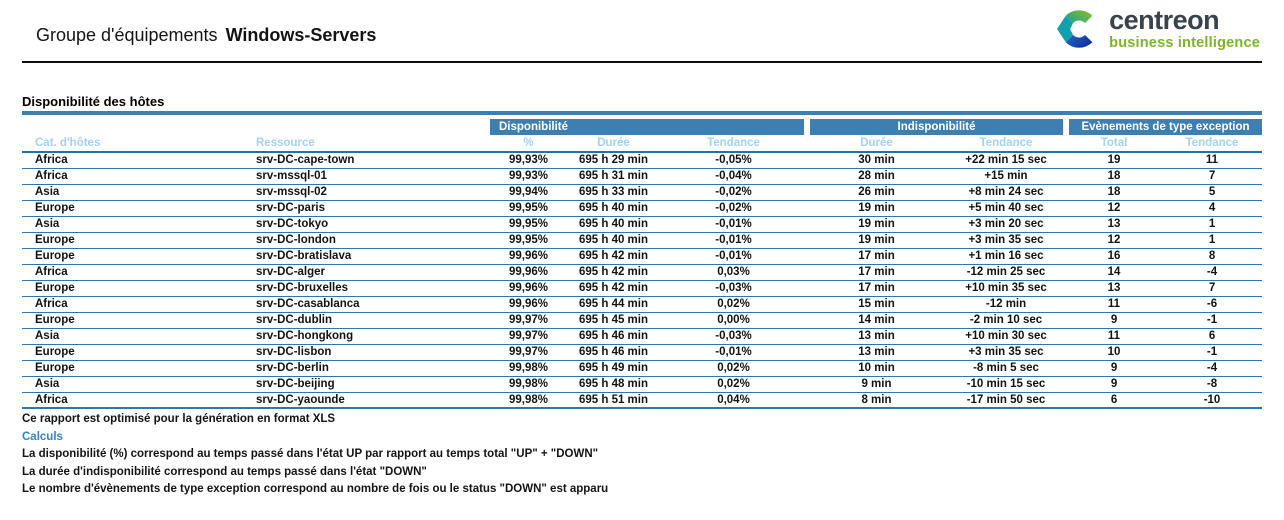 Image resolution: width=1284 pixels, height=520 pixels. I want to click on table-cell: -0,04%, so click(733, 176).